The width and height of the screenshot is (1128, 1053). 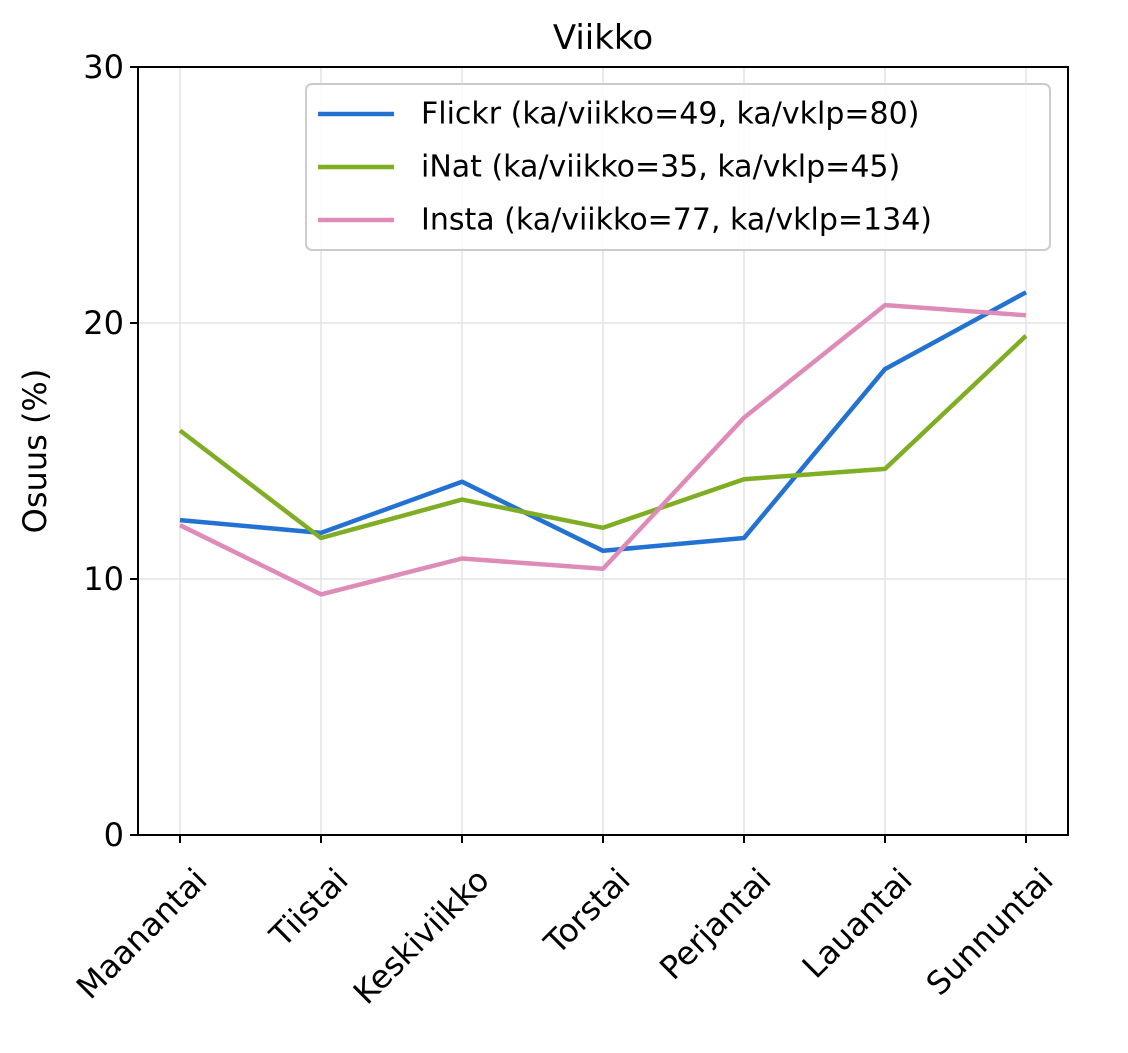 What do you see at coordinates (603, 437) in the screenshot?
I see `series-line` at bounding box center [603, 437].